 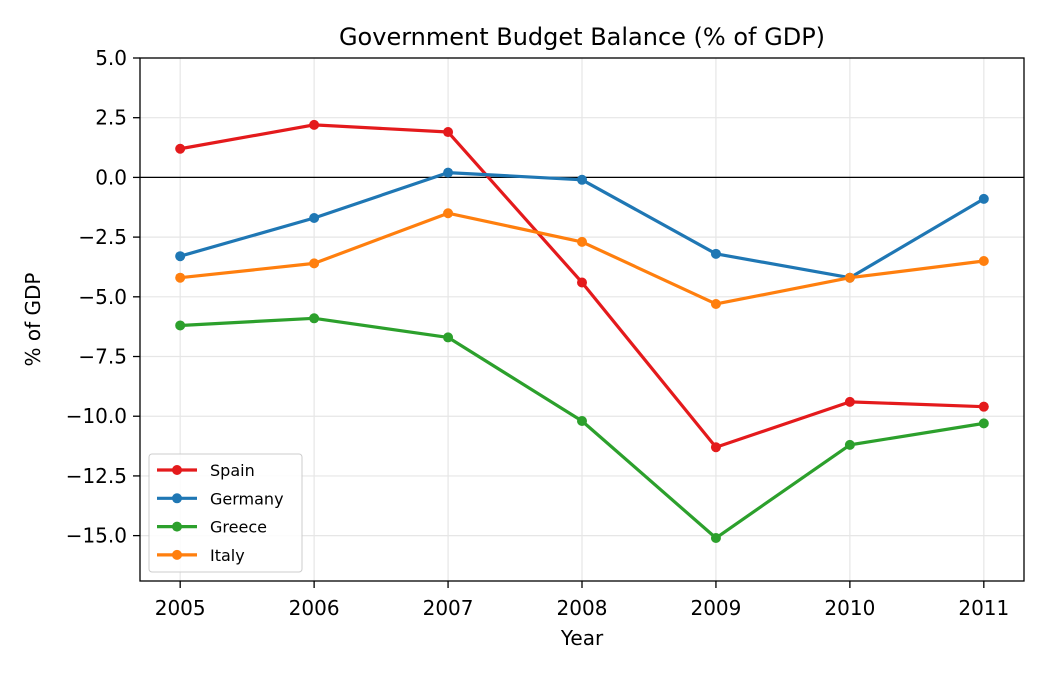 What do you see at coordinates (849, 608) in the screenshot?
I see `x-tick-label: 2010` at bounding box center [849, 608].